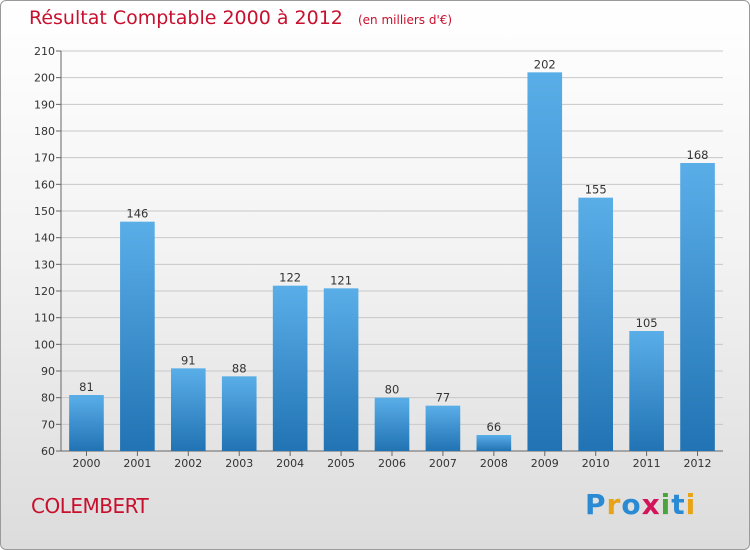 Image resolution: width=750 pixels, height=550 pixels. Describe the element at coordinates (239, 368) in the screenshot. I see `data-label: 88` at that location.